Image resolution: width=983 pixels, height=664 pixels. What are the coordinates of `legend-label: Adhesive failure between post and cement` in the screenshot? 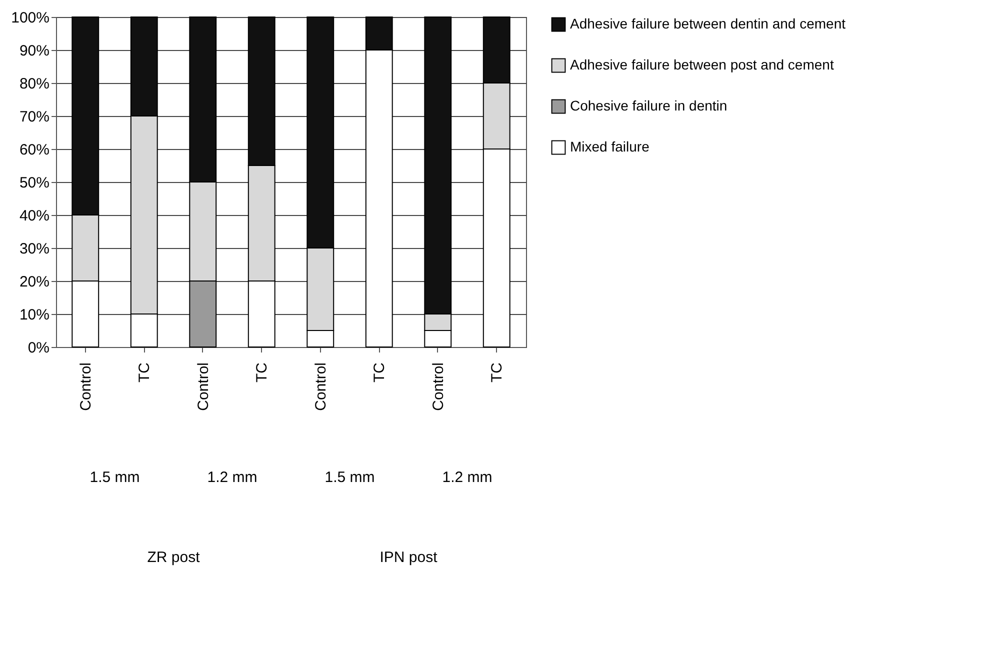 It's located at (702, 64).